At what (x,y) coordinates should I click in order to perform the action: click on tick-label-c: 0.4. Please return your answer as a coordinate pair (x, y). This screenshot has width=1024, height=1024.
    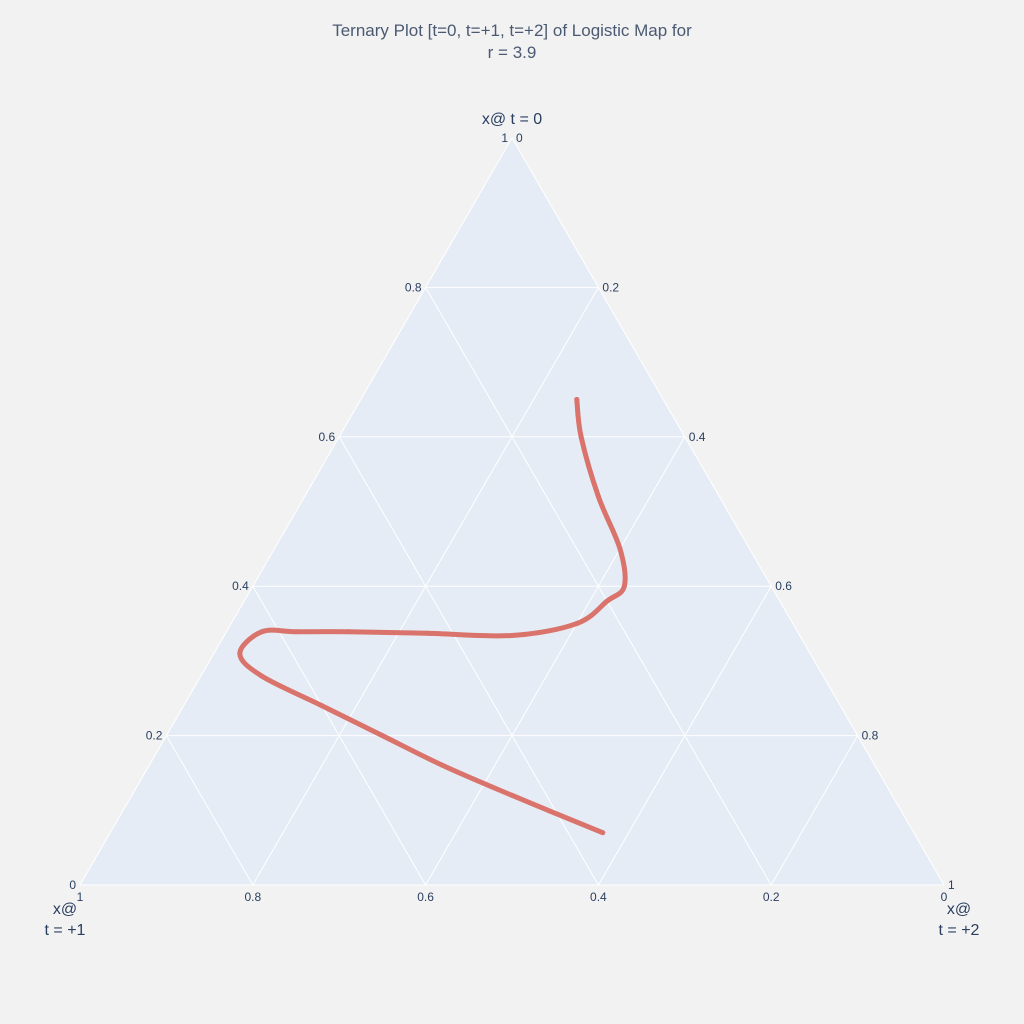
    Looking at the image, I should click on (697, 437).